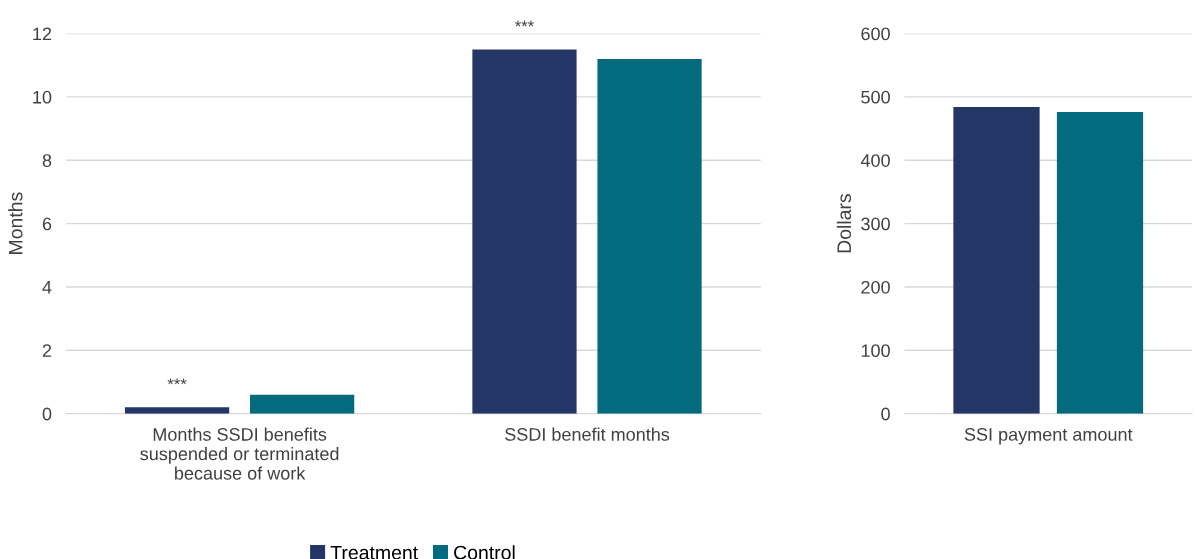  I want to click on y-tick-label: 400, so click(875, 160).